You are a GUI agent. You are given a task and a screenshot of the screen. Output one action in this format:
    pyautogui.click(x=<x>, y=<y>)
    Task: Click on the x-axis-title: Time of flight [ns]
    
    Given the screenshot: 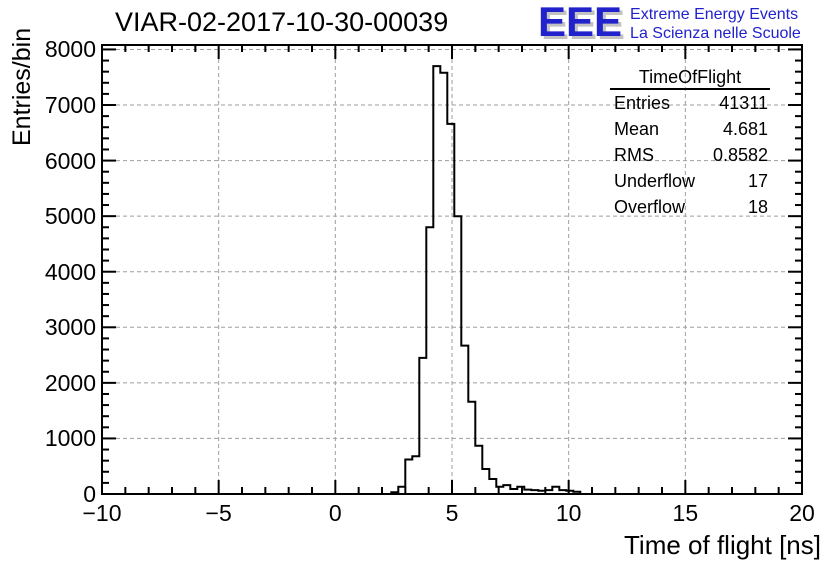 What is the action you would take?
    pyautogui.click(x=722, y=545)
    